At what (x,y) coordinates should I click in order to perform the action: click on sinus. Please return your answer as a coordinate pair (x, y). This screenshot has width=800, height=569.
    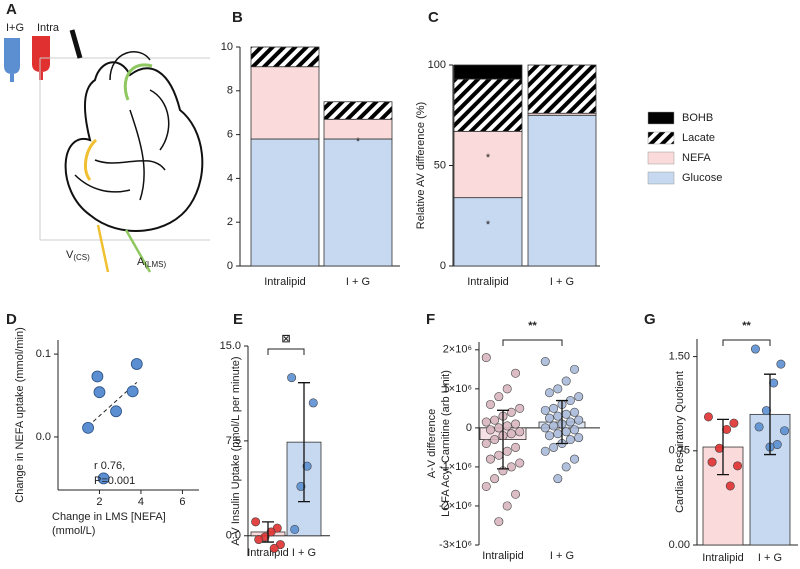
    Looking at the image, I should click on (90, 159).